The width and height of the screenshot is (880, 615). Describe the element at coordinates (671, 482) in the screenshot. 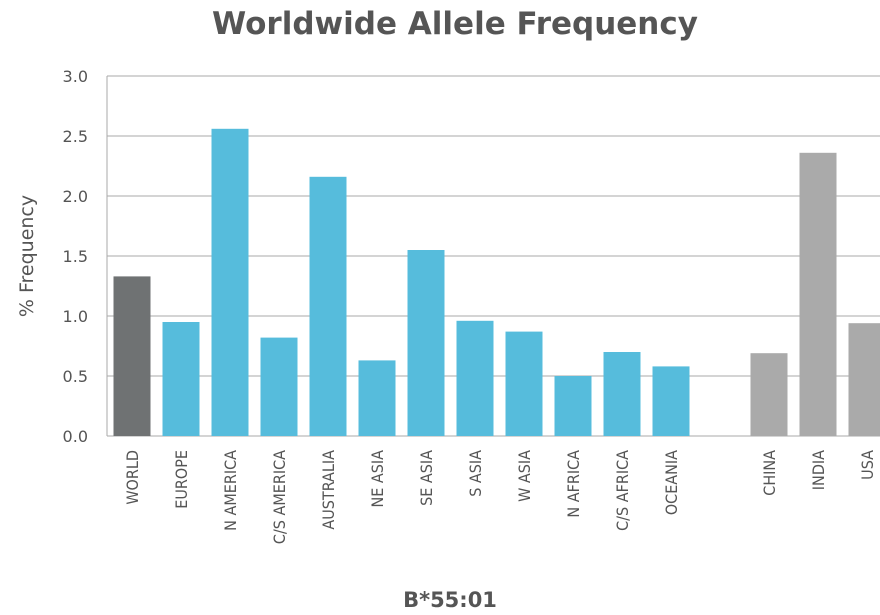

I see `x-tick-label: OCEANIA` at that location.